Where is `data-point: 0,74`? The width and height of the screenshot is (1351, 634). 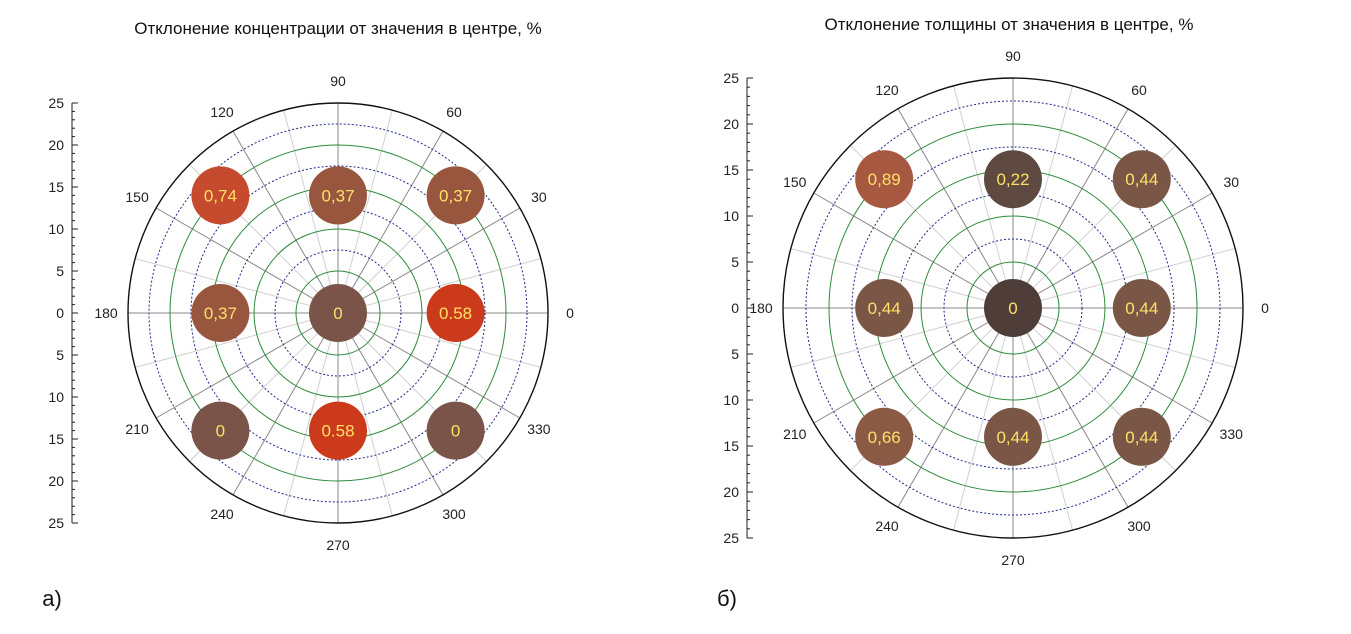 data-point: 0,74 is located at coordinates (220, 195).